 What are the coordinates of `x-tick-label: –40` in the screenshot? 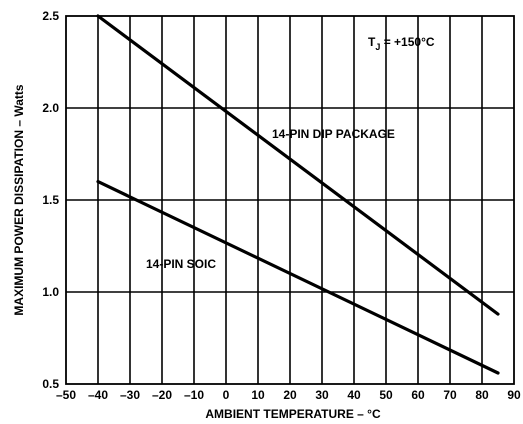 It's located at (98, 395).